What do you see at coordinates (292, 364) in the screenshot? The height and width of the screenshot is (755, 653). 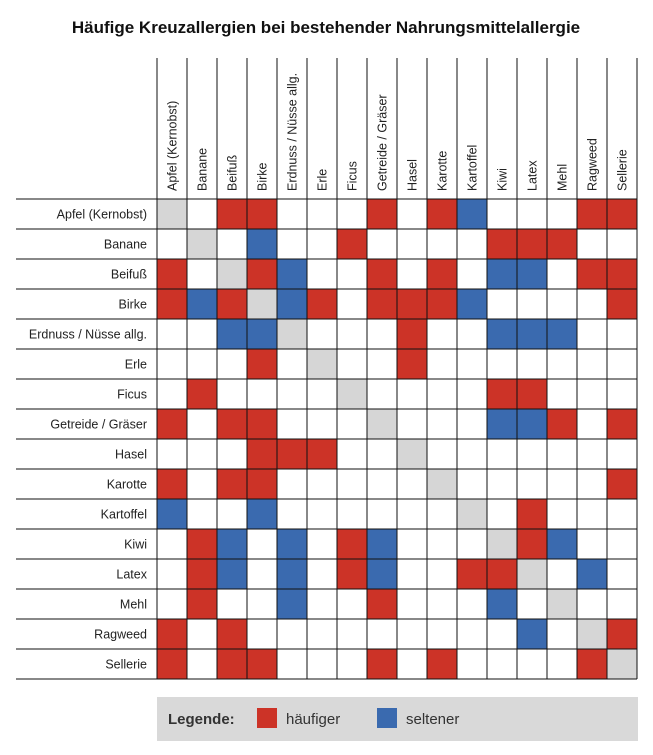 I see `cell-erle--erdnuss-n-sse-allg` at bounding box center [292, 364].